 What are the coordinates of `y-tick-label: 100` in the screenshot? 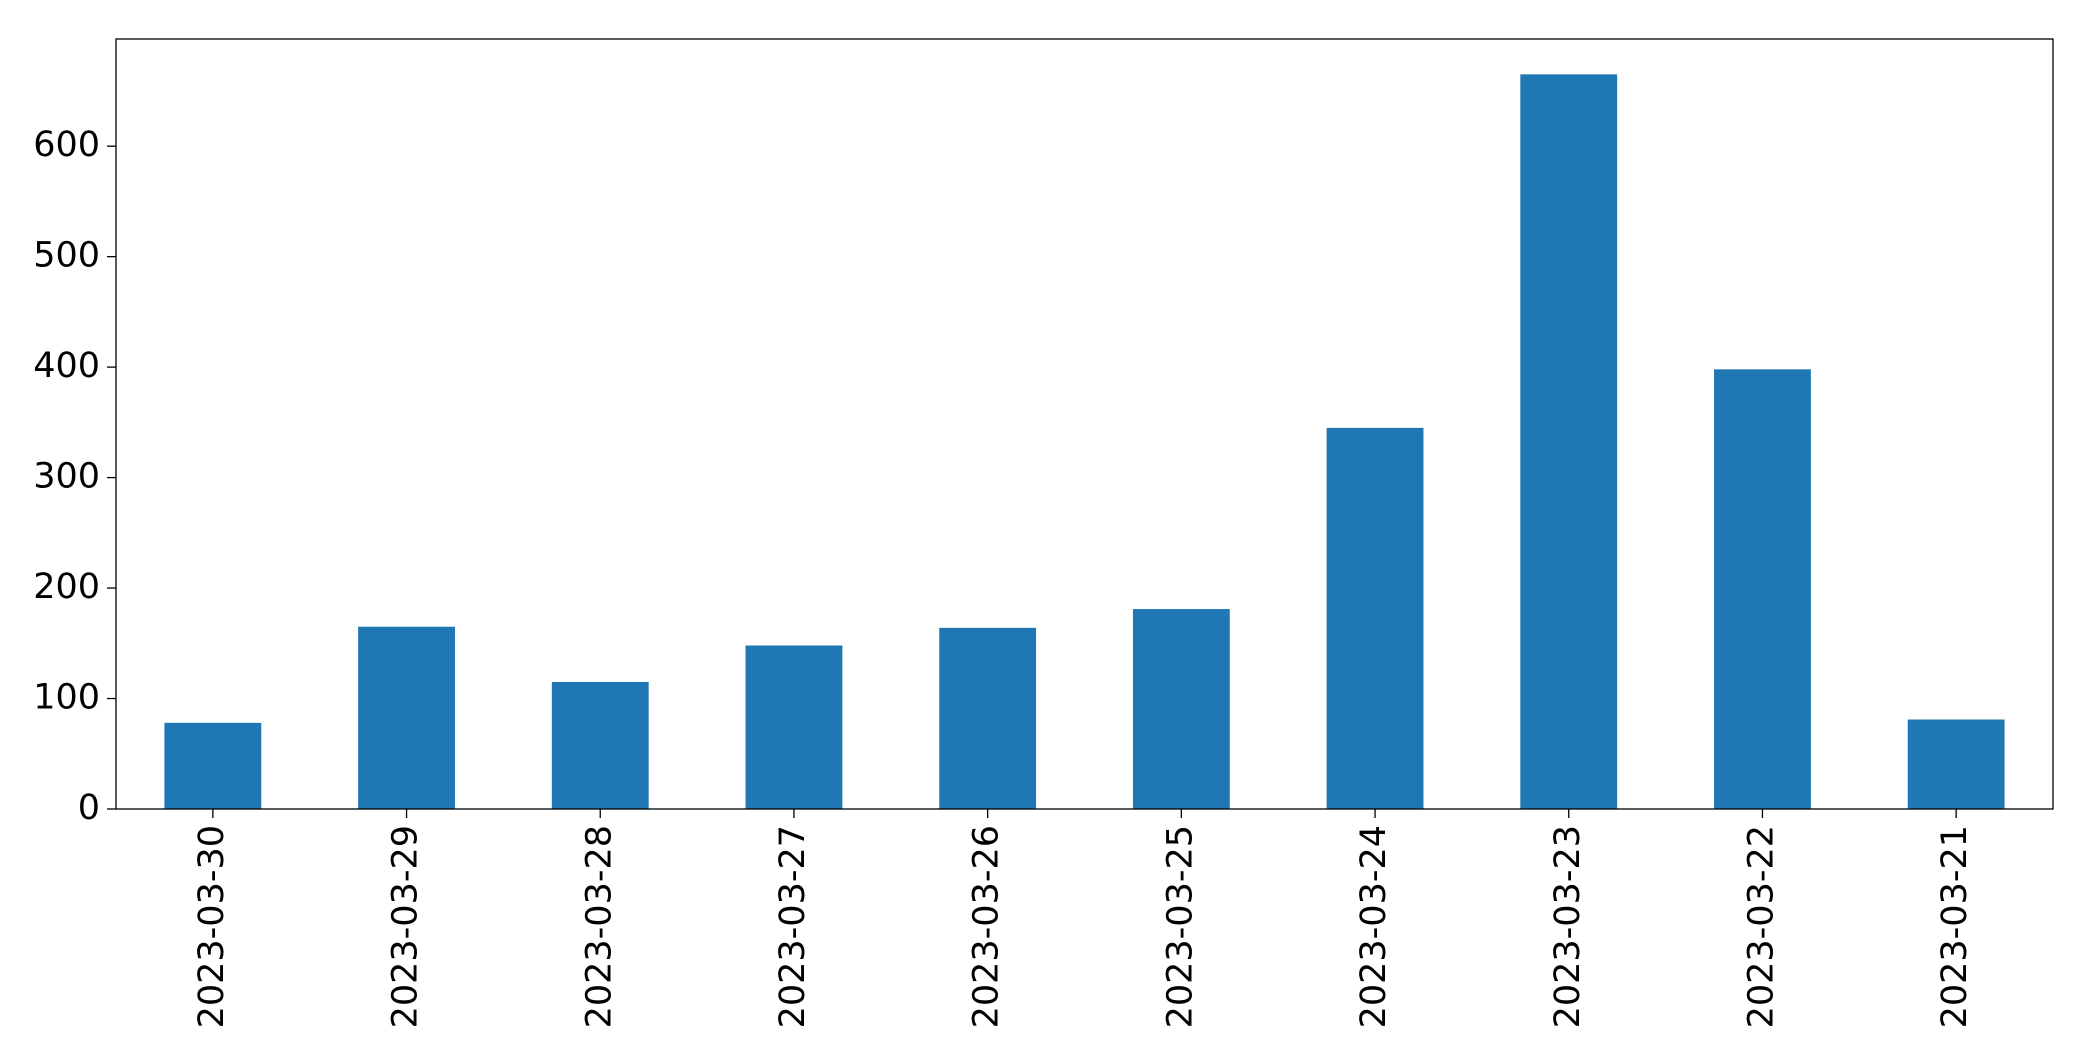 It's located at (66, 698).